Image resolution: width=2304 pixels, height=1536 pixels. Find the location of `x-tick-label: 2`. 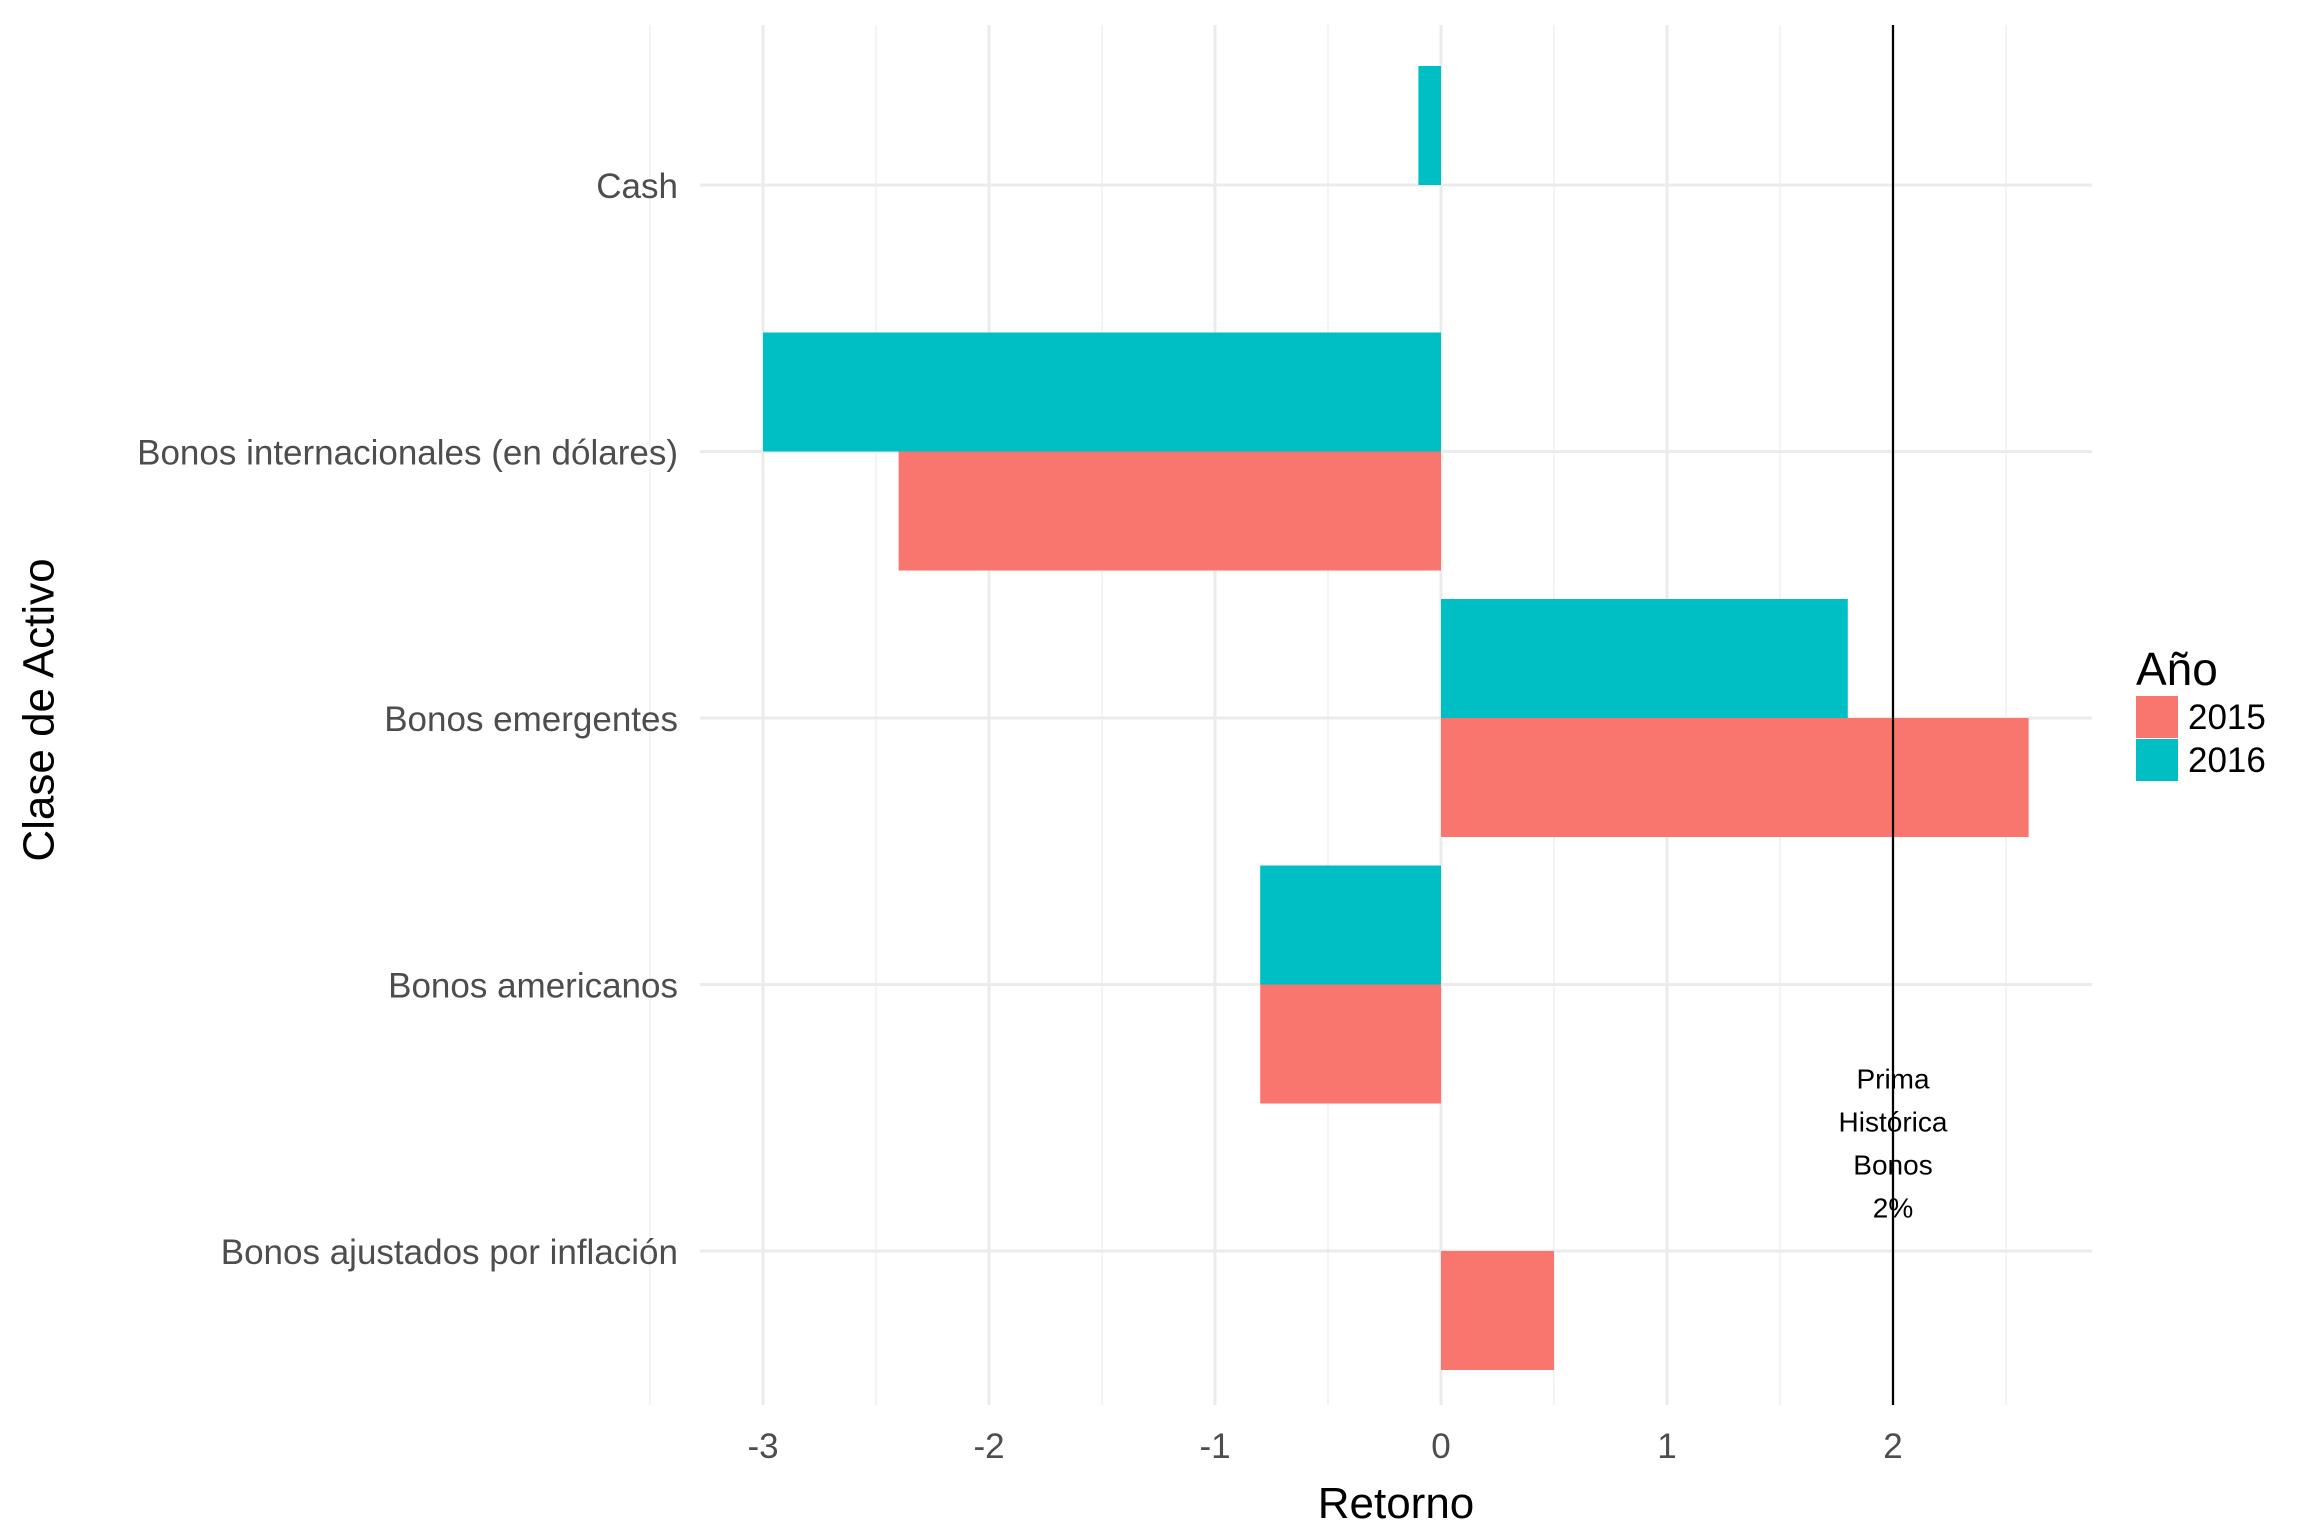

x-tick-label: 2 is located at coordinates (1892, 1446).